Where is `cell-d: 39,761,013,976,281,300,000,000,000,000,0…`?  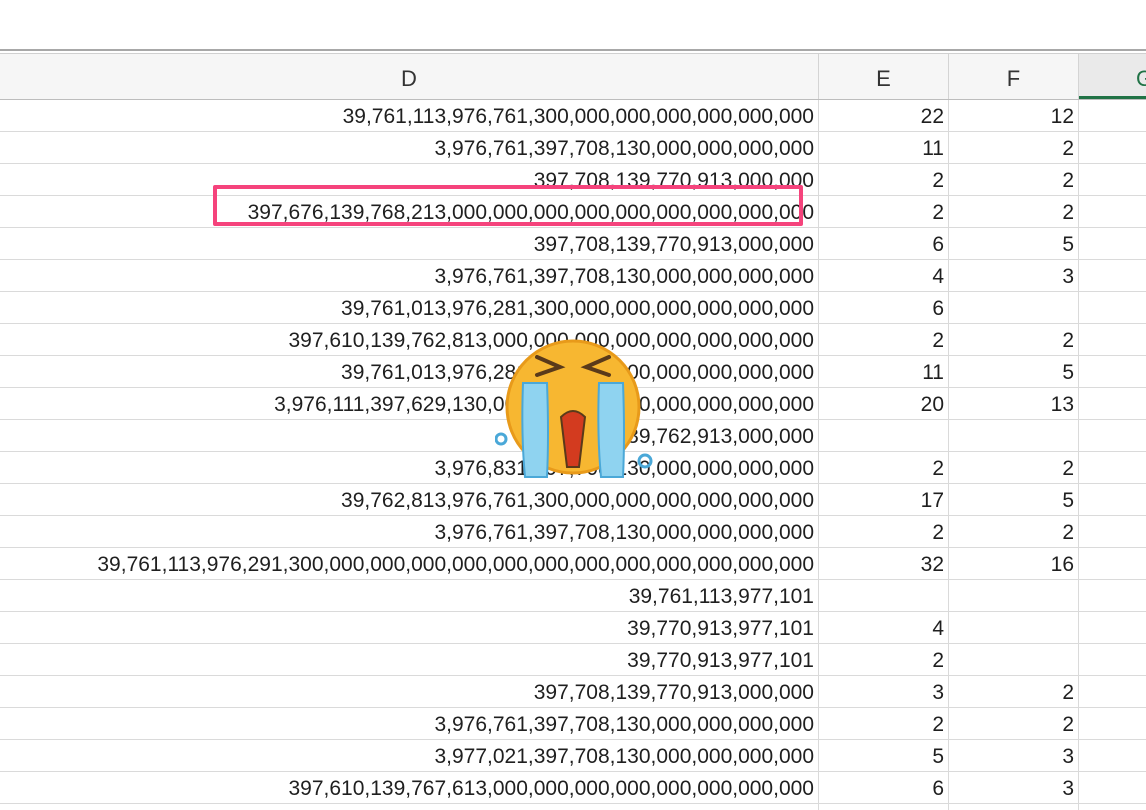
cell-d: 39,761,013,976,281,300,000,000,000,000,0… is located at coordinates (577, 308).